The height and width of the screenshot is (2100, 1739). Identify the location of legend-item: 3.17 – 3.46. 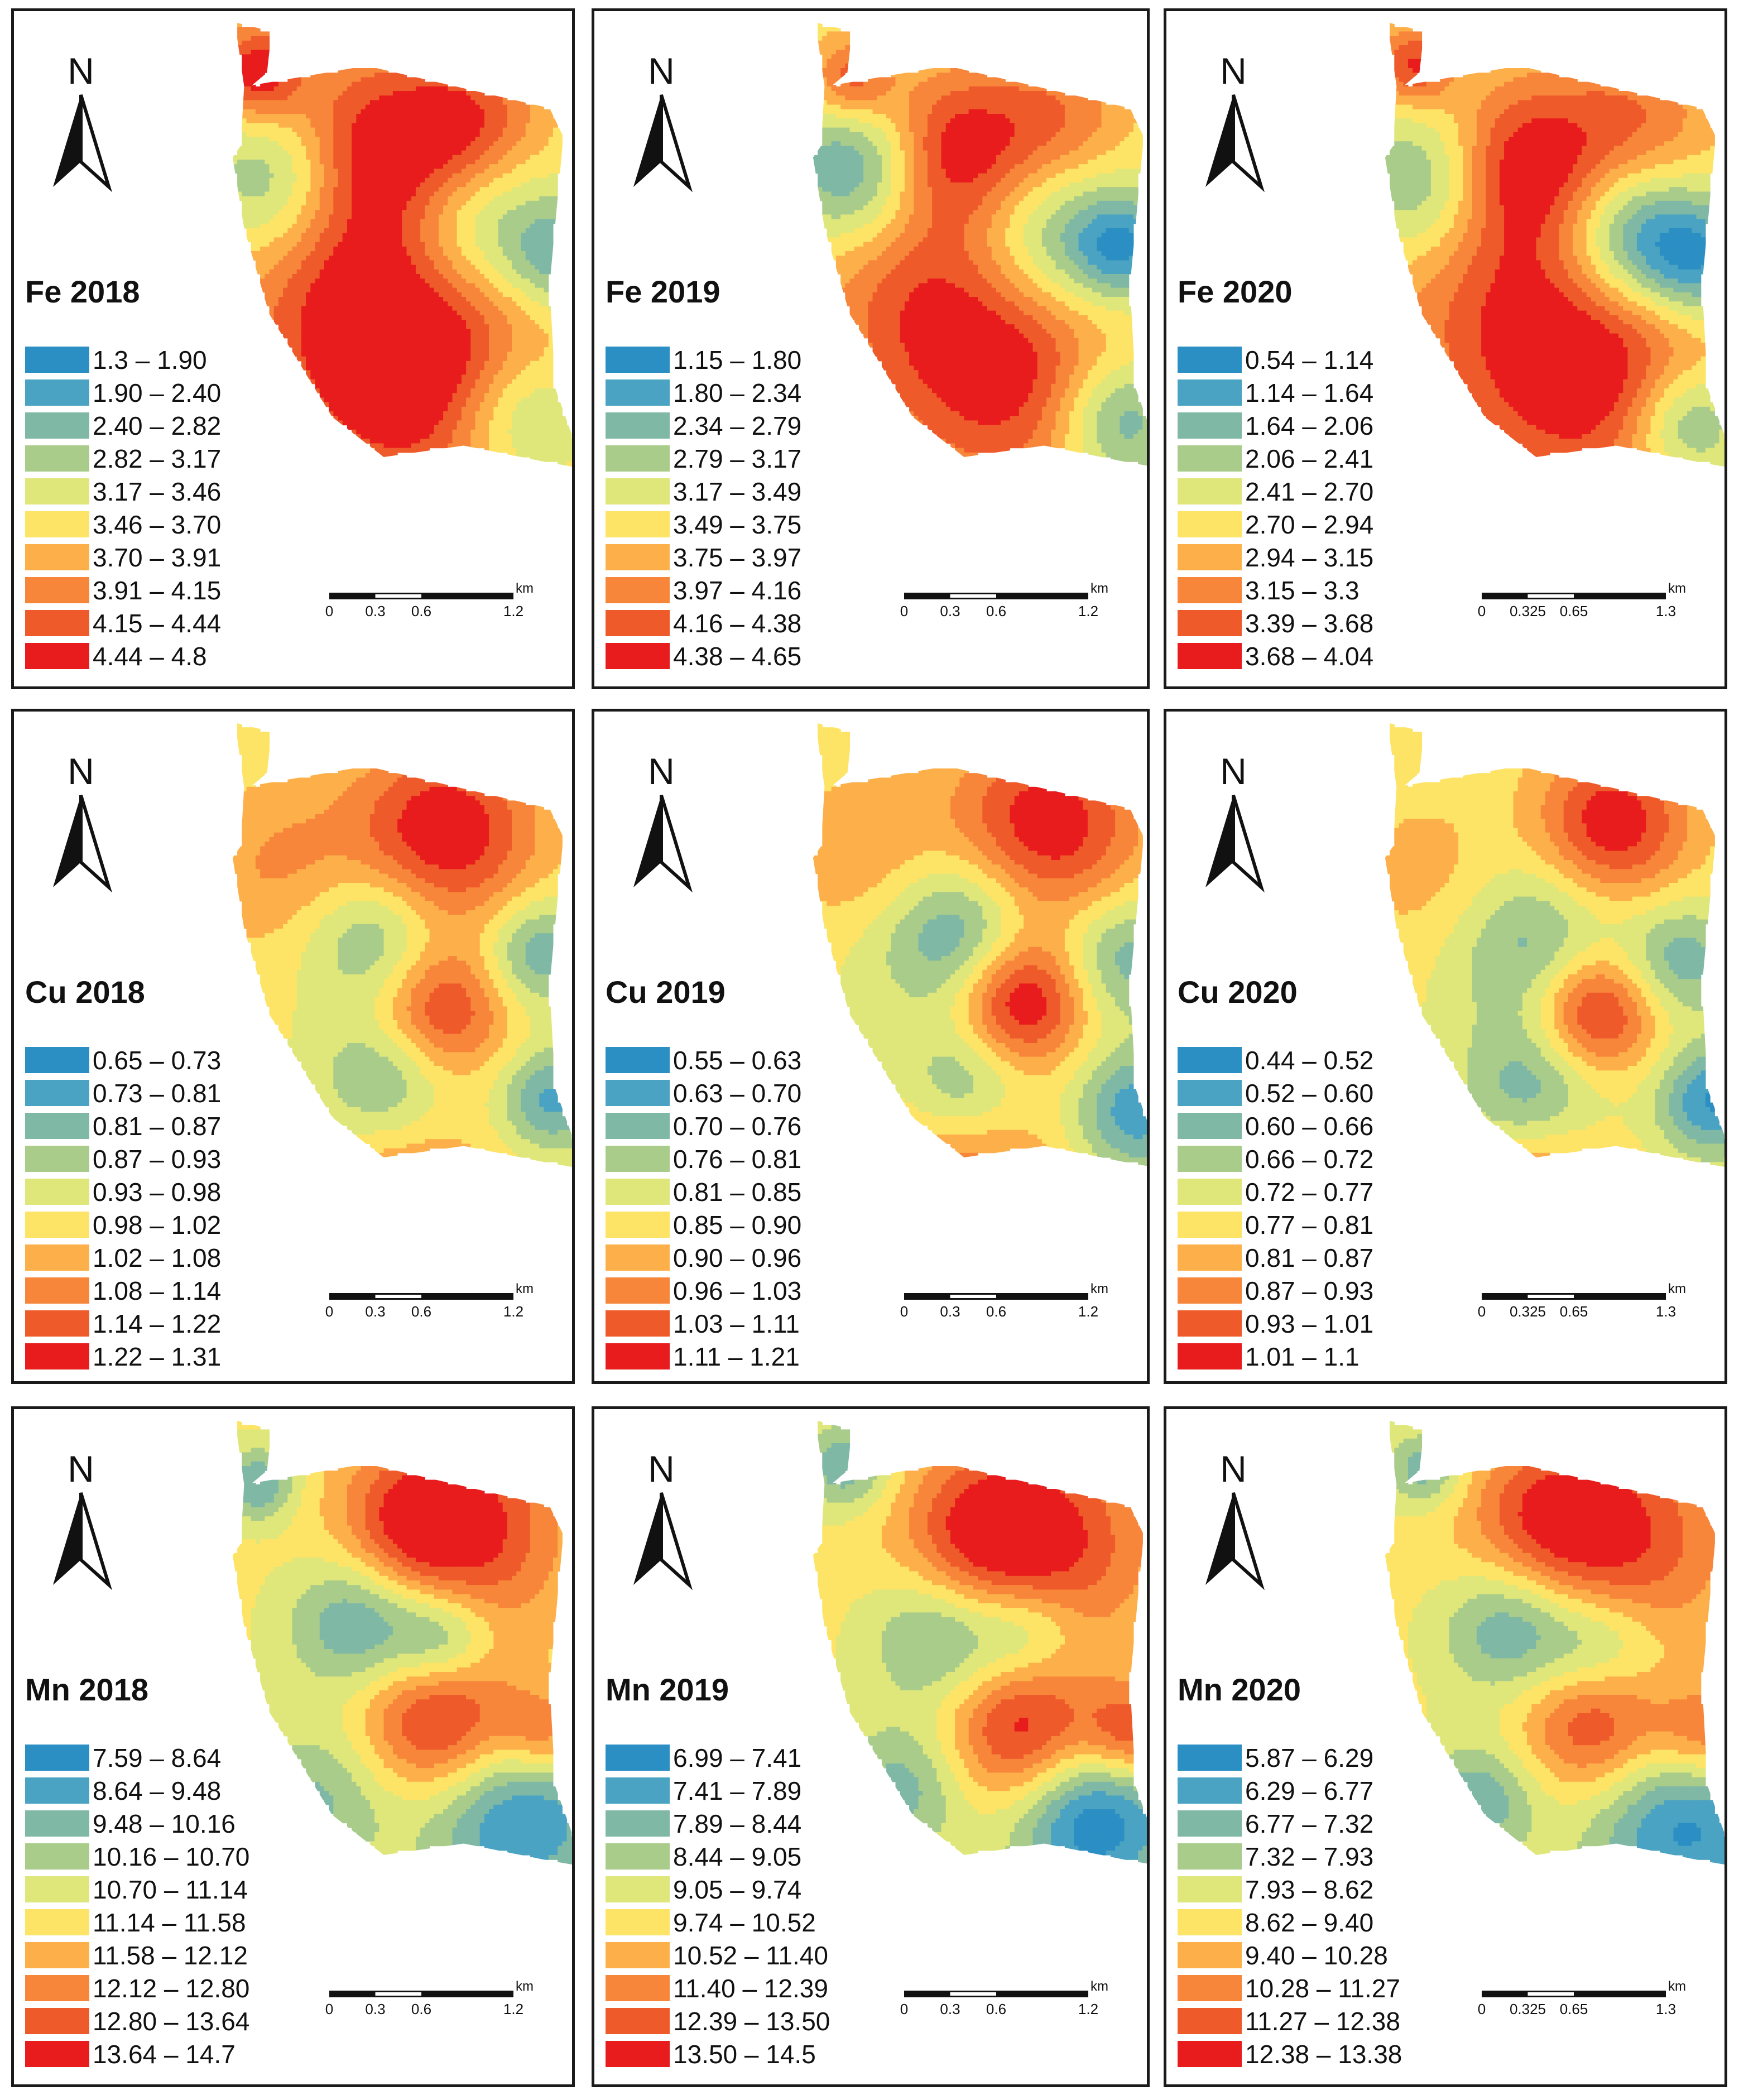
(123, 491).